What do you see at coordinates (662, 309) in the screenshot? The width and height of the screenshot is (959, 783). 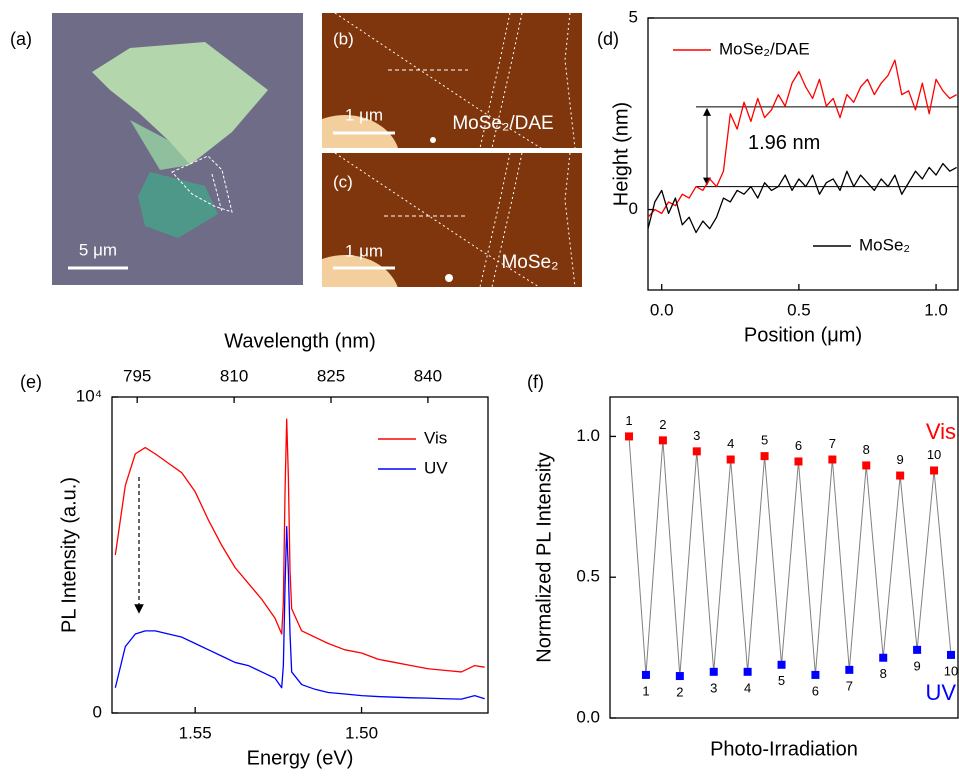 I see `x-tick-label: 0.0` at bounding box center [662, 309].